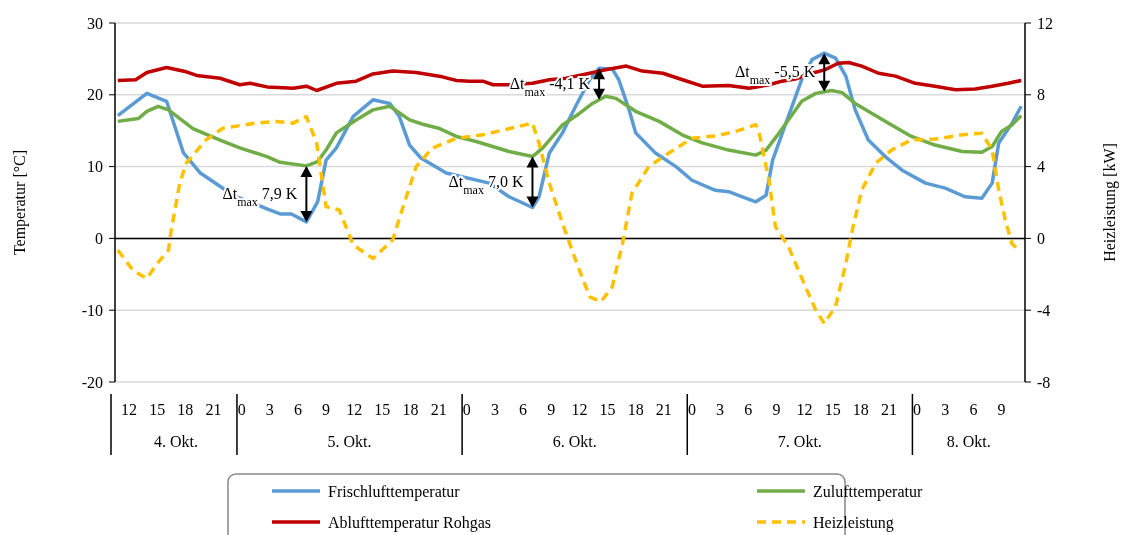 The image size is (1129, 535). What do you see at coordinates (410, 522) in the screenshot?
I see `legend-label: Ablufttemperatur Rohgas` at bounding box center [410, 522].